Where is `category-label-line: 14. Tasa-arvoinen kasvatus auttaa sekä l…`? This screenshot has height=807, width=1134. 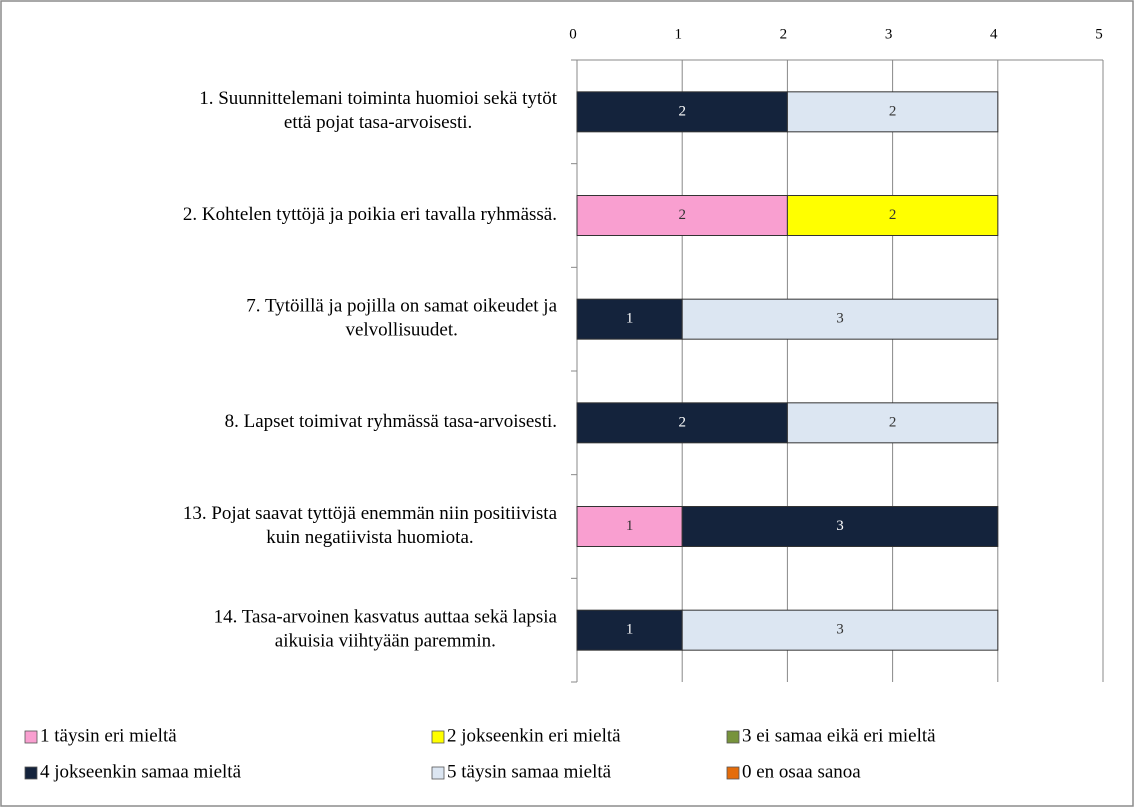 category-label-line: 14. Tasa-arvoinen kasvatus auttaa sekä l… is located at coordinates (386, 617).